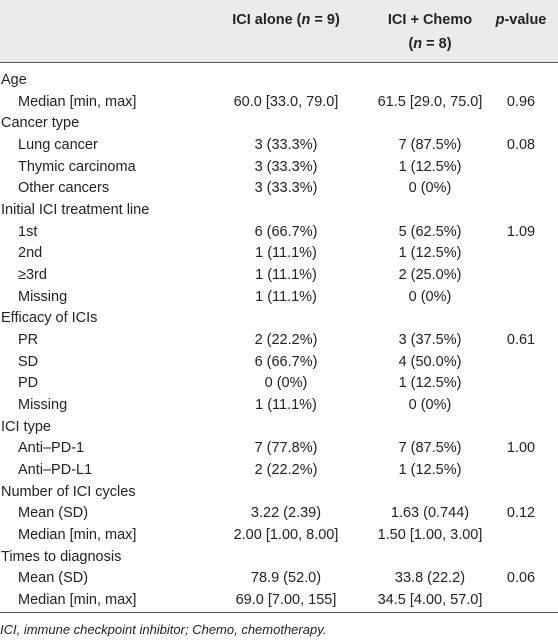  What do you see at coordinates (55, 470) in the screenshot?
I see `row-label: Anti–PD-L1` at bounding box center [55, 470].